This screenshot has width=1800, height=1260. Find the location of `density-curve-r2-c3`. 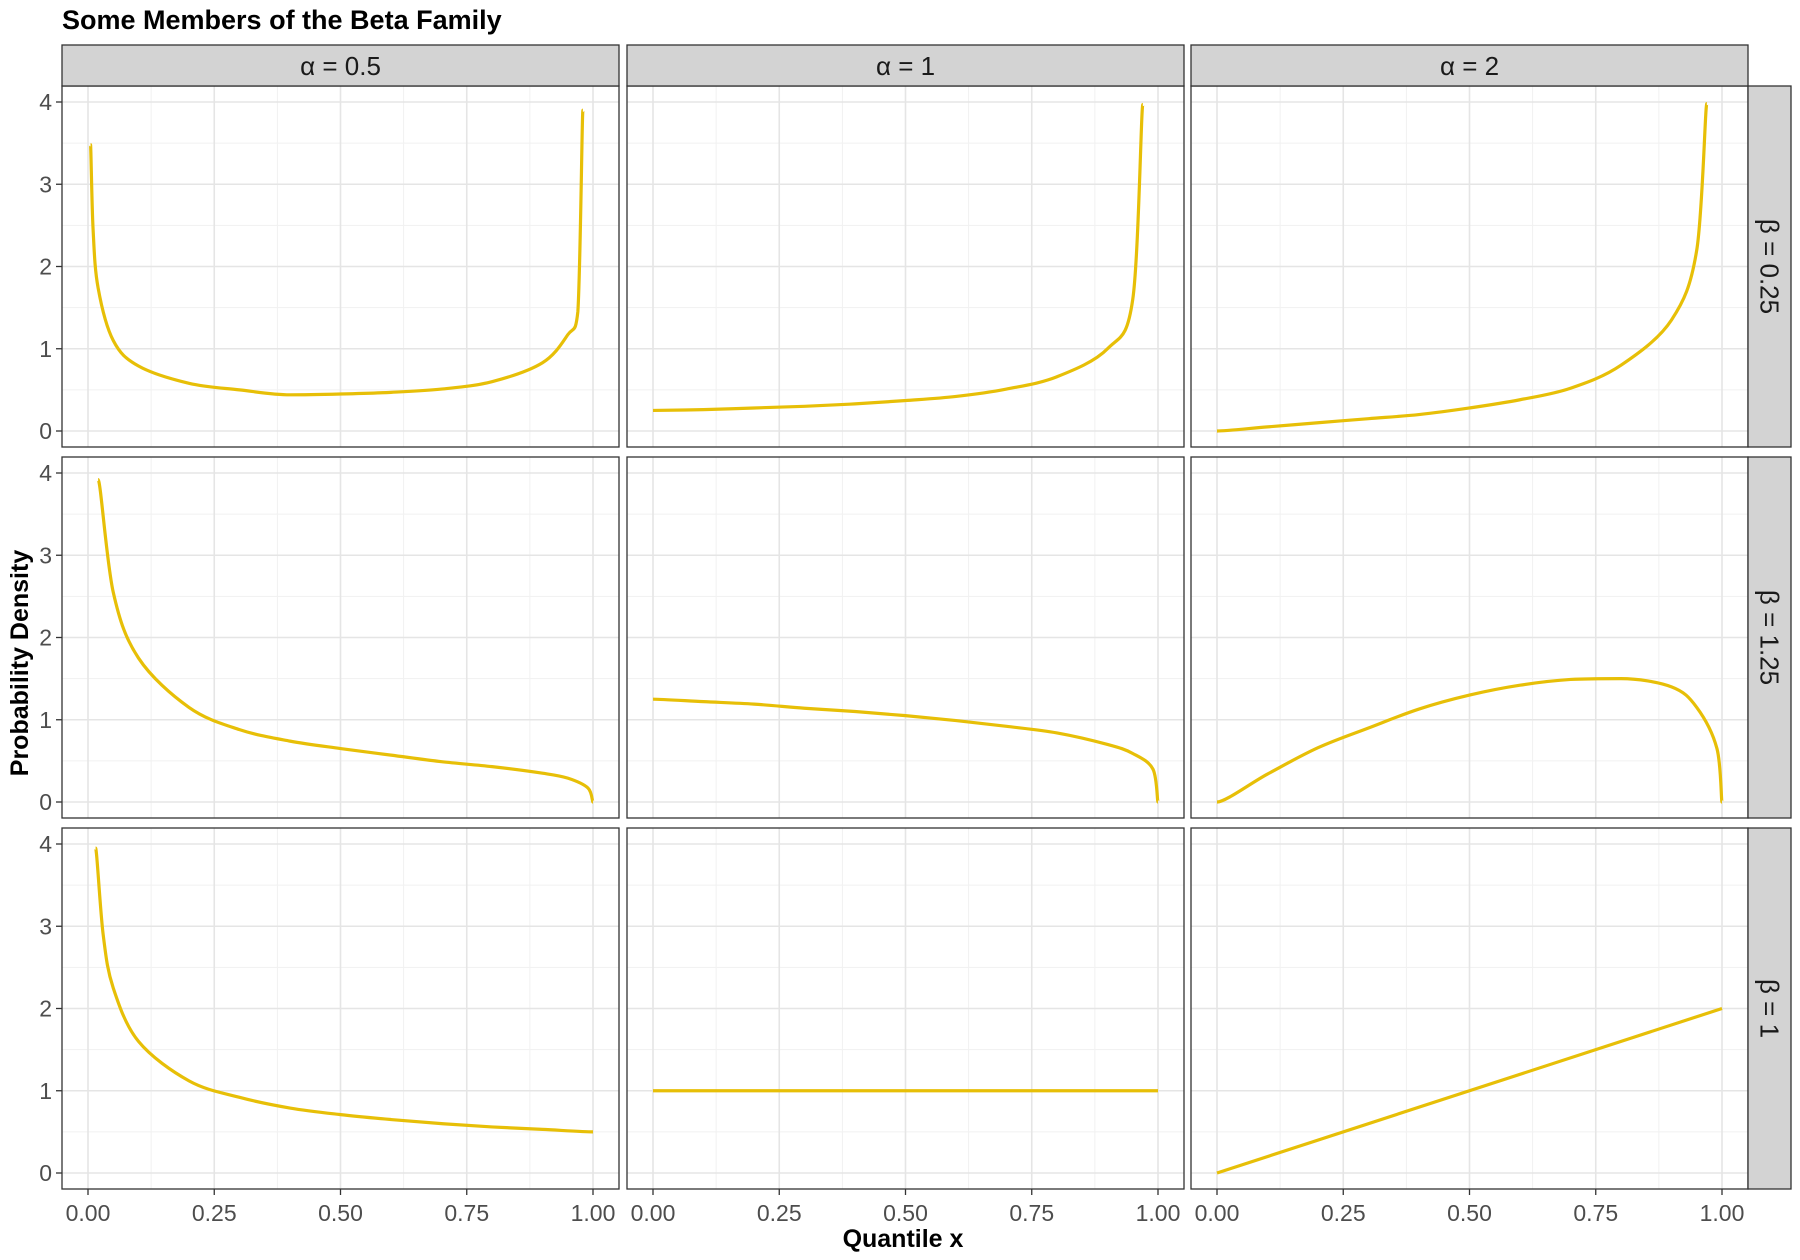

density-curve-r2-c3 is located at coordinates (1470, 740).